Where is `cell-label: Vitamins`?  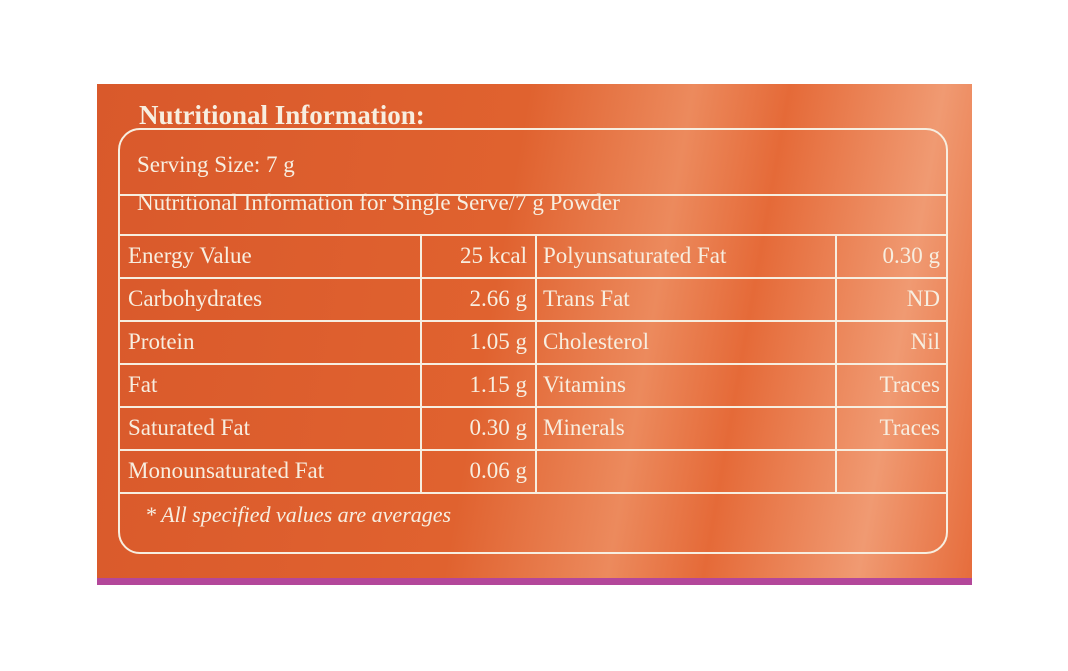 cell-label: Vitamins is located at coordinates (584, 384).